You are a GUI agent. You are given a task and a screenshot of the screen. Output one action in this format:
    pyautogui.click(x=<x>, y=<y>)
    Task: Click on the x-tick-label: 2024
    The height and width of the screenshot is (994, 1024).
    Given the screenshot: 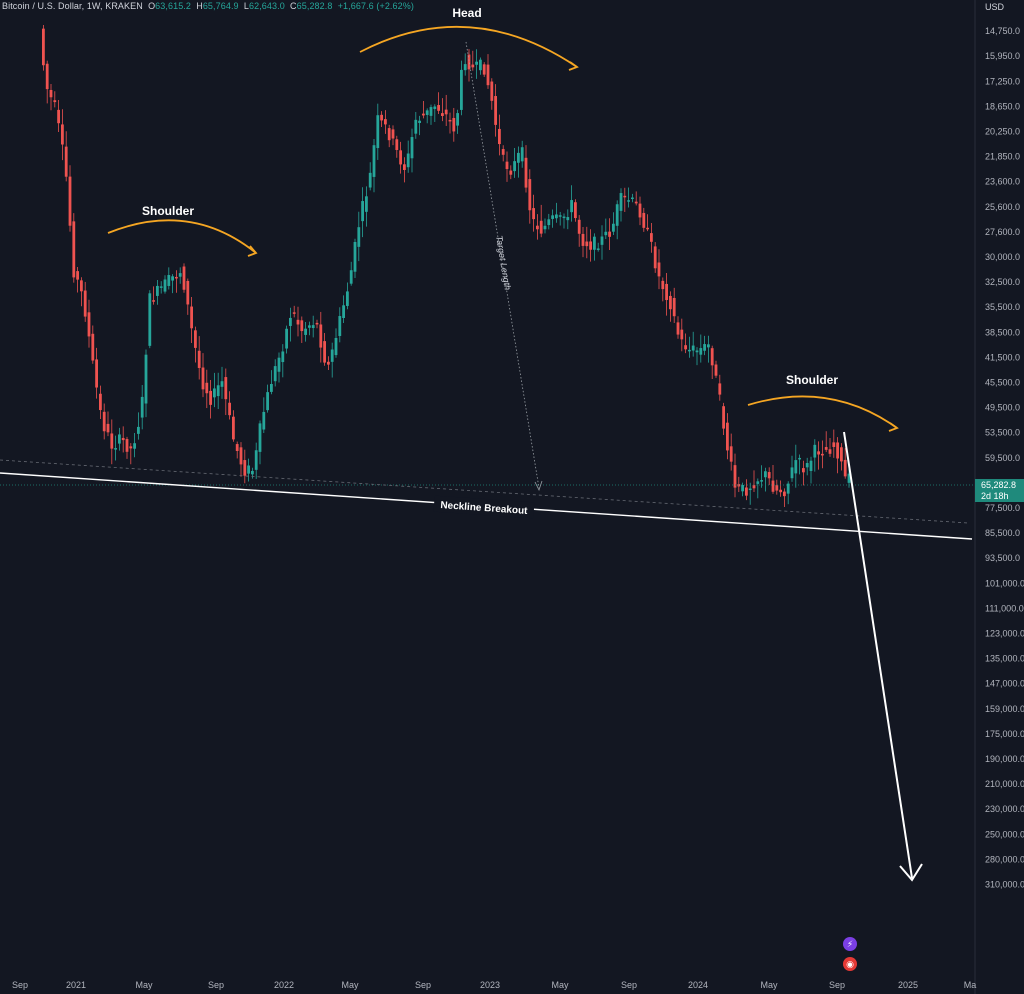 What is the action you would take?
    pyautogui.click(x=698, y=985)
    